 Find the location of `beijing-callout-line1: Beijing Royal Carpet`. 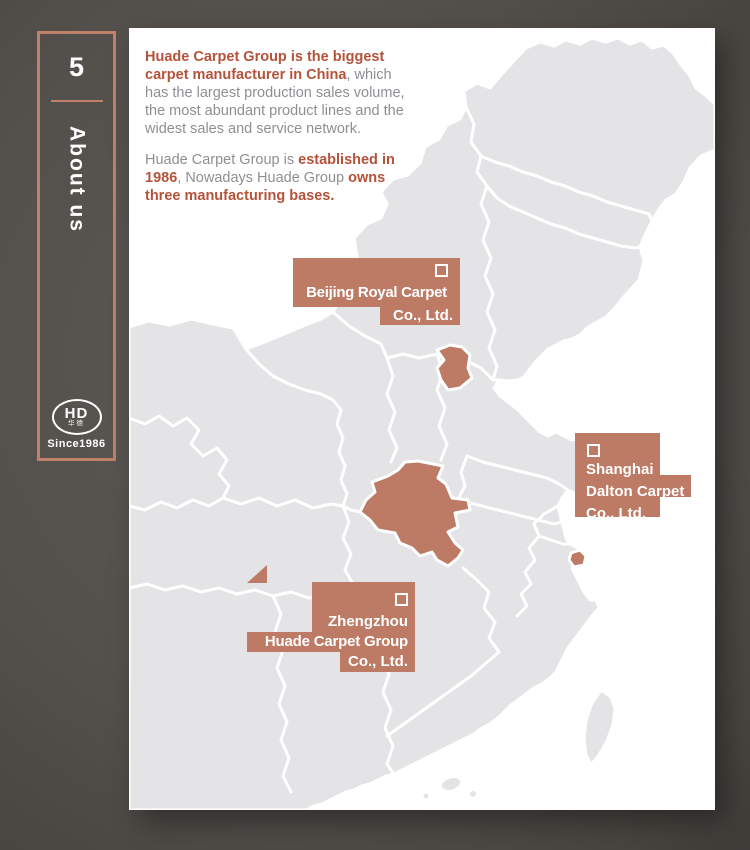

beijing-callout-line1: Beijing Royal Carpet is located at coordinates (376, 292).